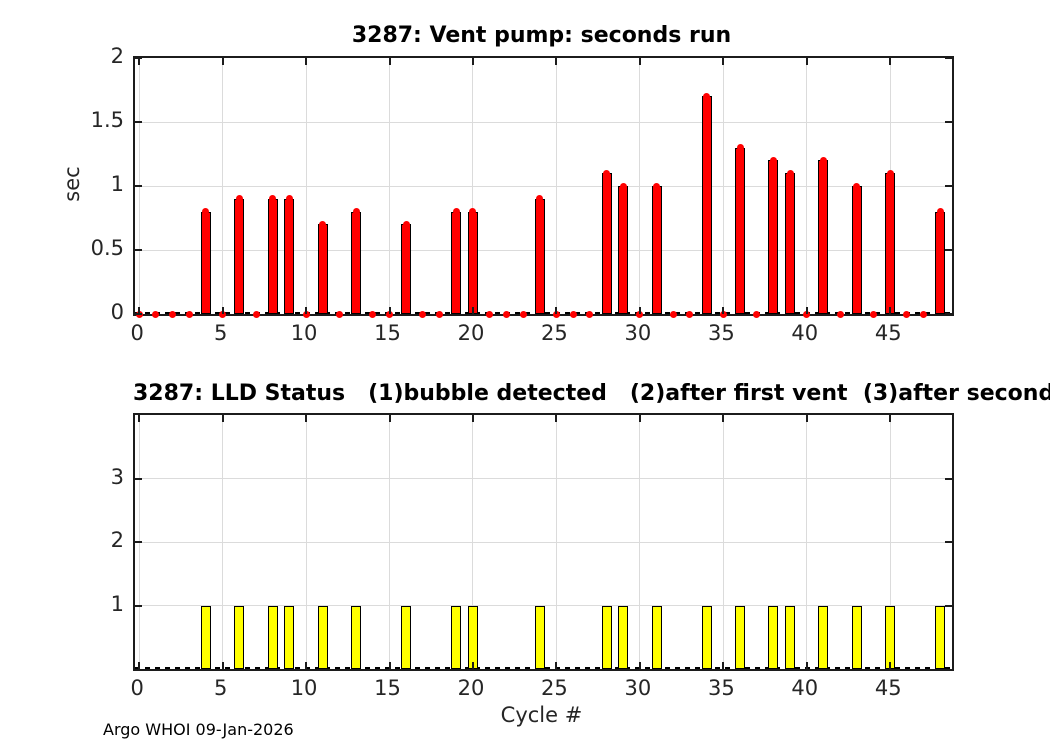 This screenshot has width=1050, height=750. I want to click on x-tick-label: 0, so click(137, 333).